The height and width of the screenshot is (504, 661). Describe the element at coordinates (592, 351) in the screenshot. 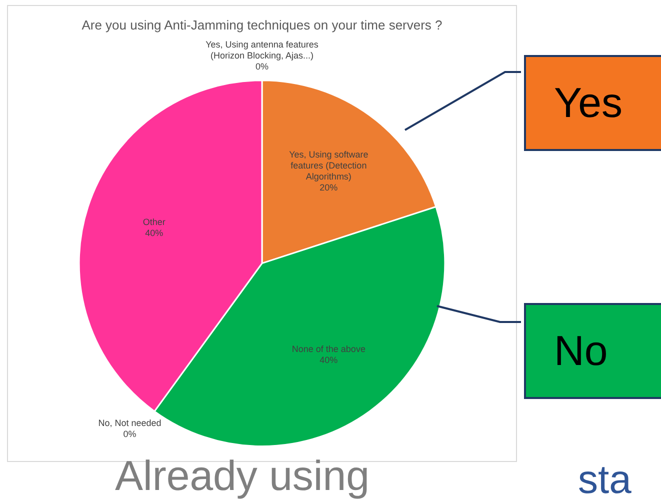

I see `text: No` at that location.